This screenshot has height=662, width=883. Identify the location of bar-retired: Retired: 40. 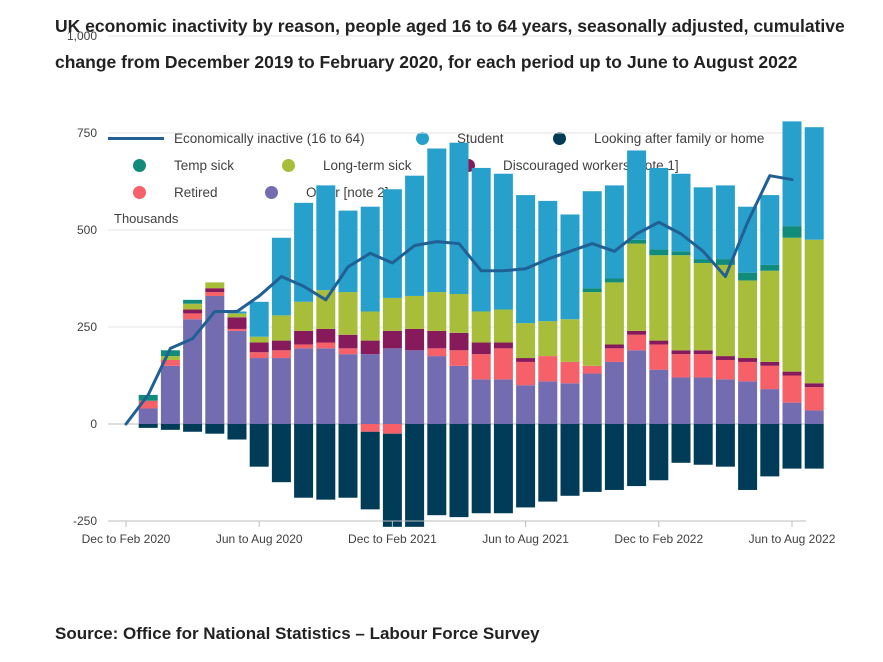
(637, 342).